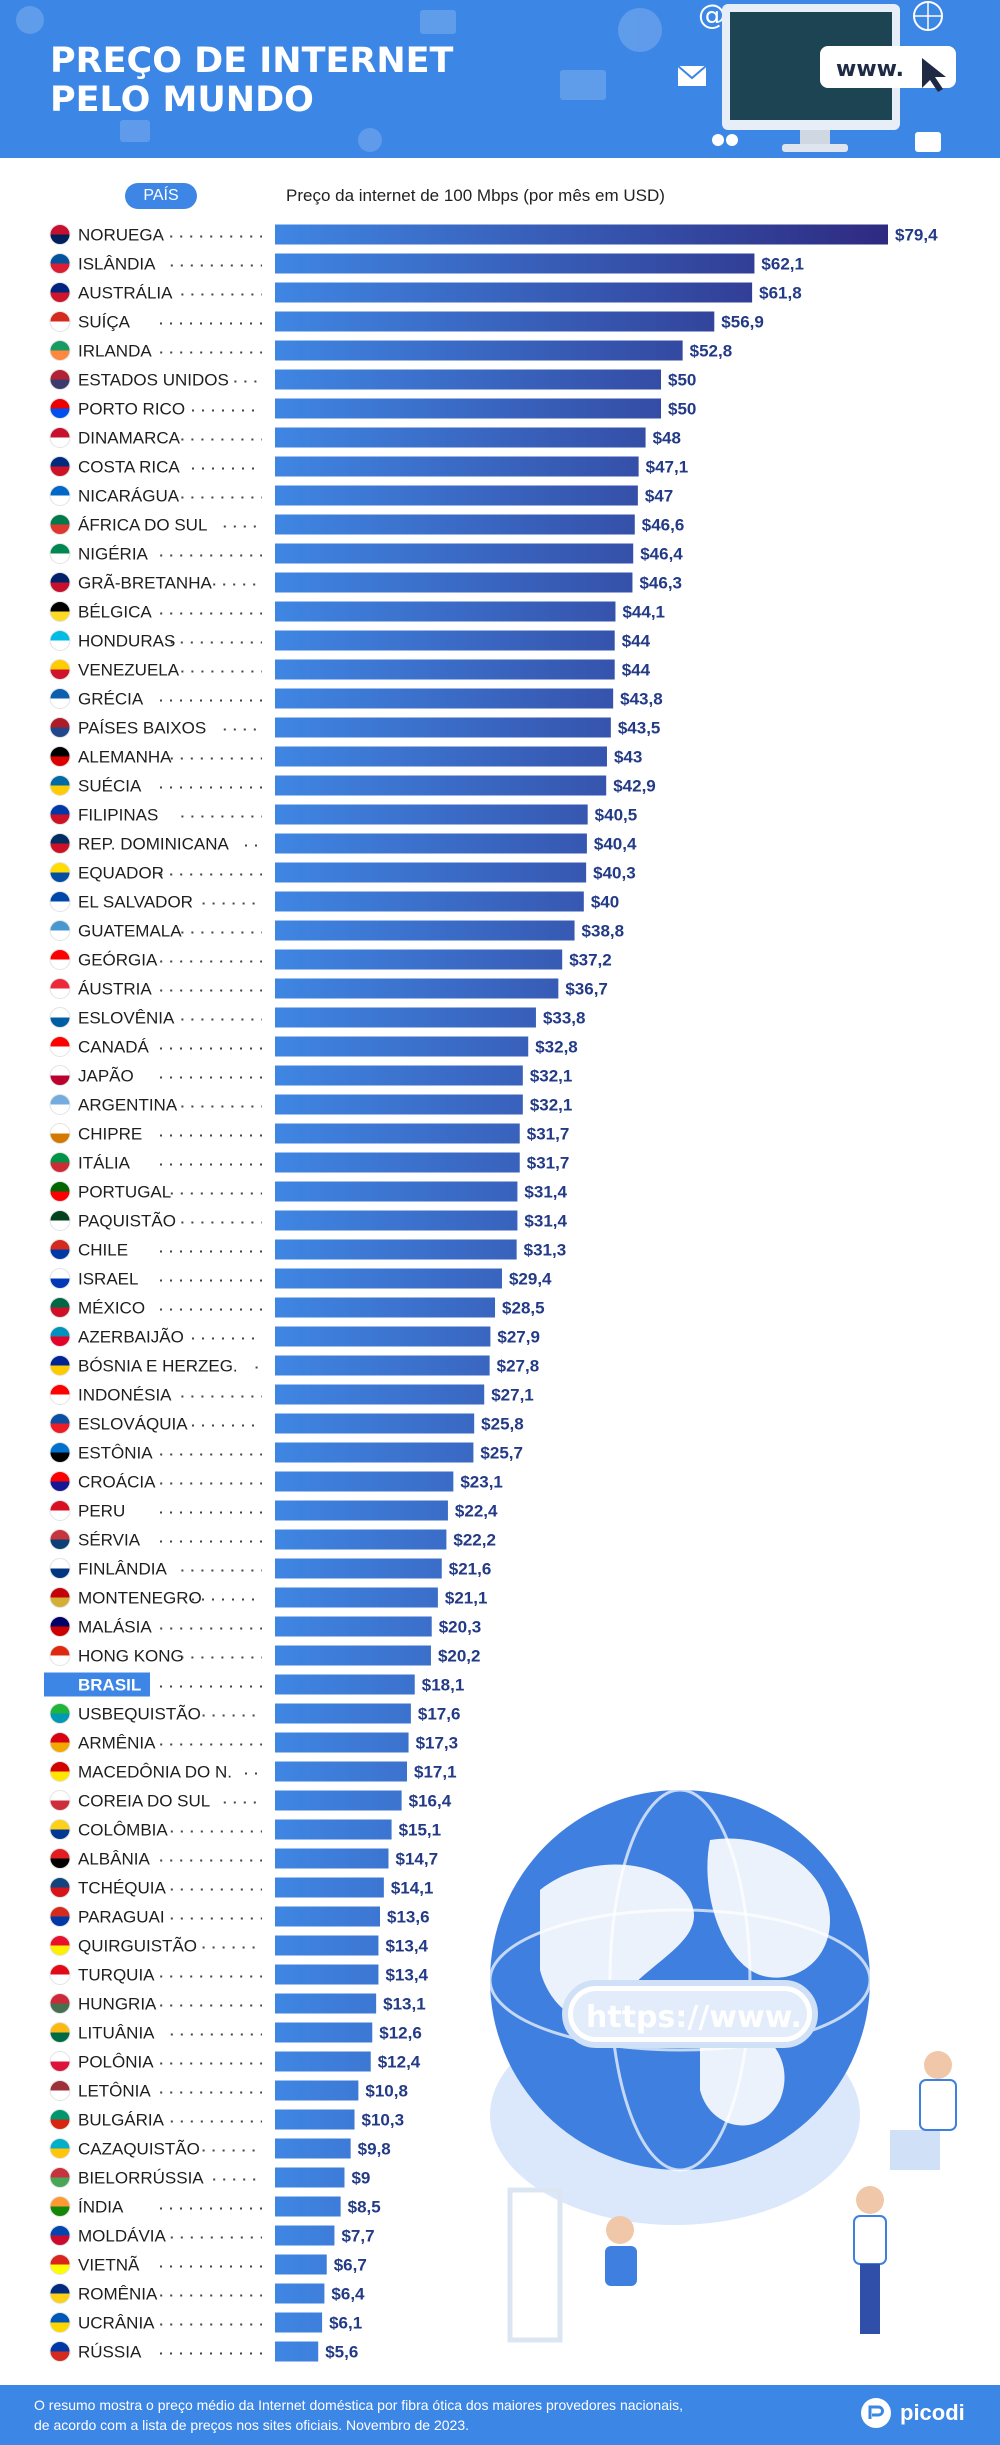 The image size is (1000, 2445). Describe the element at coordinates (203, 2351) in the screenshot. I see `chart-row: RÚSSIA $5,6` at that location.